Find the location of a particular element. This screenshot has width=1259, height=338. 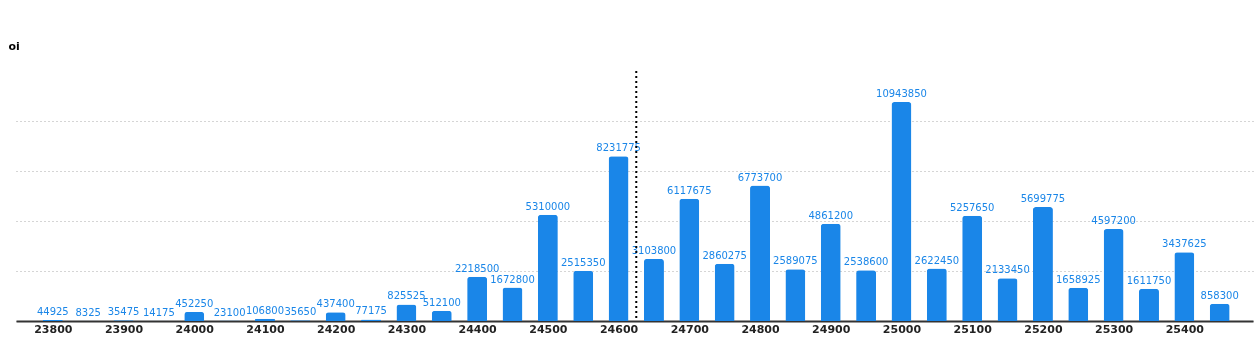

x-tick-label: 24200 is located at coordinates (336, 329).